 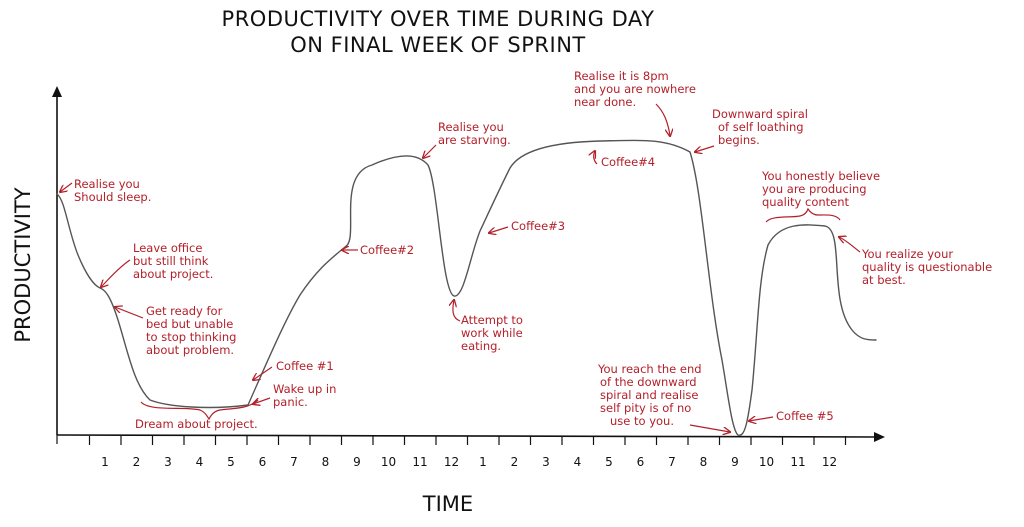 I want to click on annotation-wake-up-panic: Wake up in panic., so click(x=306, y=395).